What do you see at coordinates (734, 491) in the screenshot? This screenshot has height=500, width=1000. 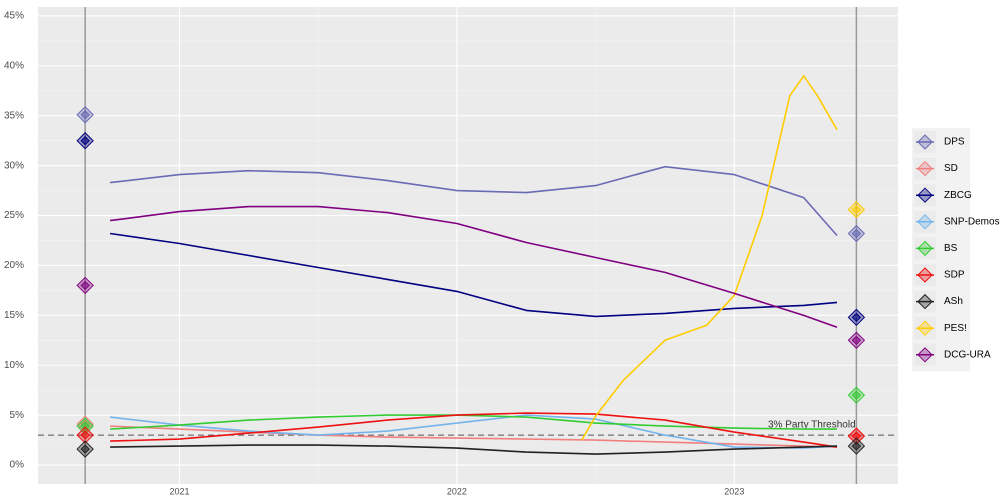 I see `x-tick-label: 2023` at bounding box center [734, 491].